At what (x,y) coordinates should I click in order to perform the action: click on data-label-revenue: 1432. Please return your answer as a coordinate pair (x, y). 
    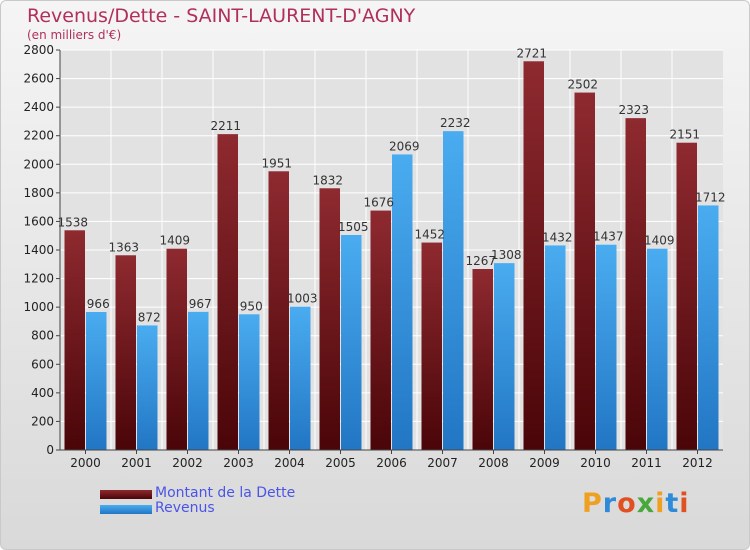
    Looking at the image, I should click on (557, 237).